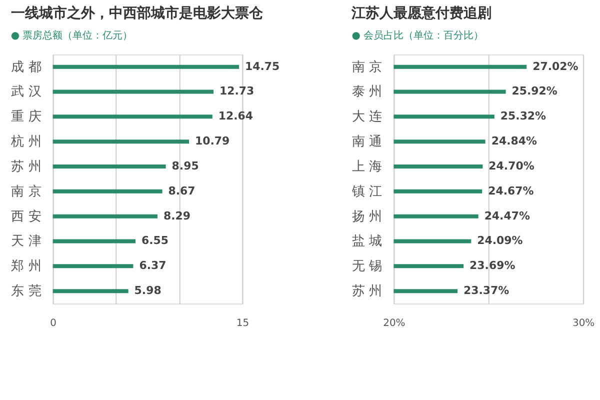  What do you see at coordinates (243, 323) in the screenshot?
I see `x-tick-label: 15` at bounding box center [243, 323].